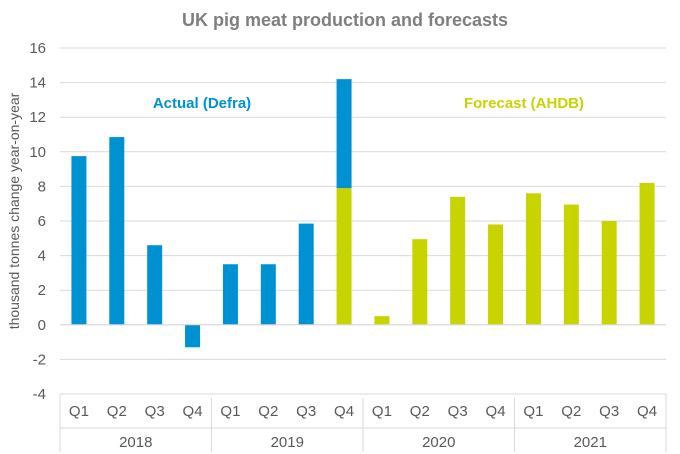  I want to click on y-tick-label: 10, so click(37, 152).